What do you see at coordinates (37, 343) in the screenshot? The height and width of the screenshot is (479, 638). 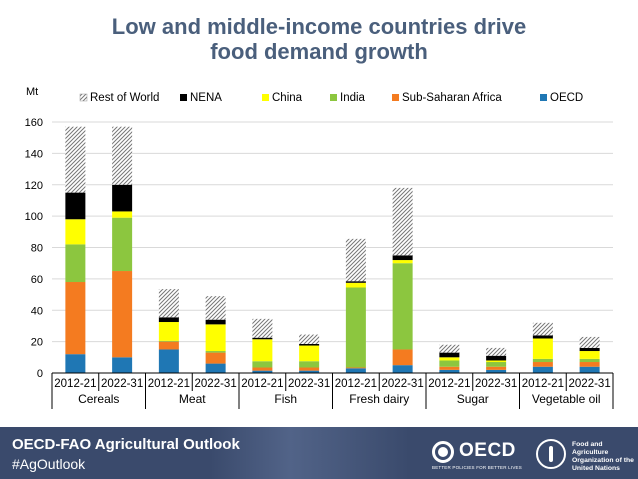 I see `y-tick-label: 20` at bounding box center [37, 343].